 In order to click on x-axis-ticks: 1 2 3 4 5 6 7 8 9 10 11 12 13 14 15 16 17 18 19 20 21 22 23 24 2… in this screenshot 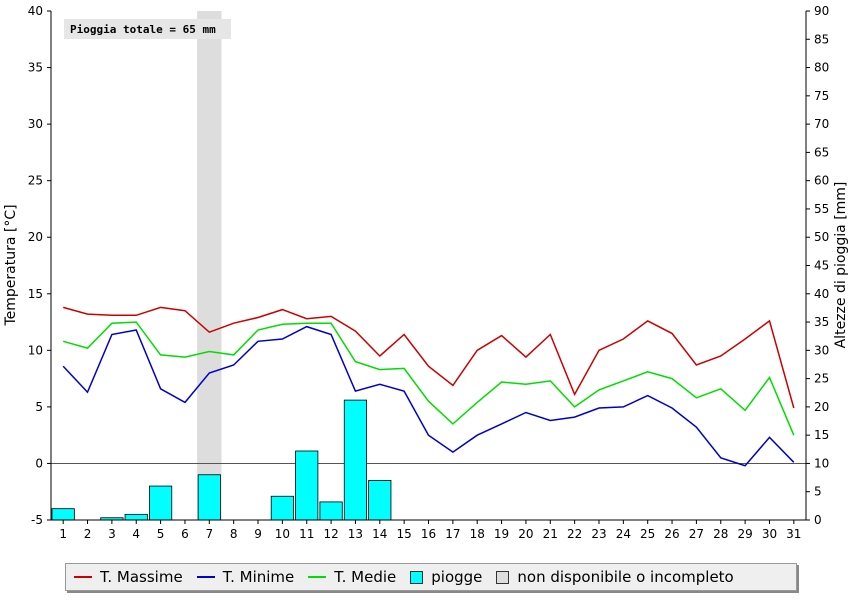, I will do `click(430, 534)`.